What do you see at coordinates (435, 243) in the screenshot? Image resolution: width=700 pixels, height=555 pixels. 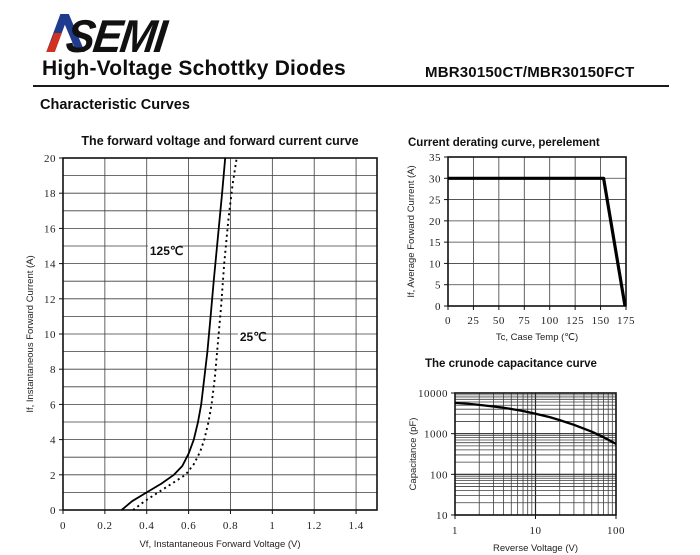 I see `y-tick-label: 15` at bounding box center [435, 243].